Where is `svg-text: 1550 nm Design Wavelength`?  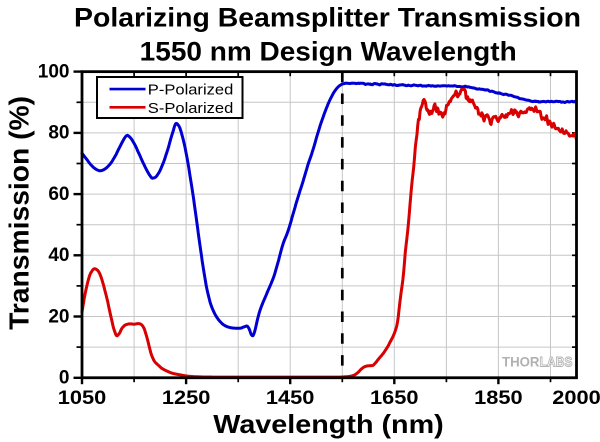
svg-text: 1550 nm Design Wavelength is located at coordinates (328, 51).